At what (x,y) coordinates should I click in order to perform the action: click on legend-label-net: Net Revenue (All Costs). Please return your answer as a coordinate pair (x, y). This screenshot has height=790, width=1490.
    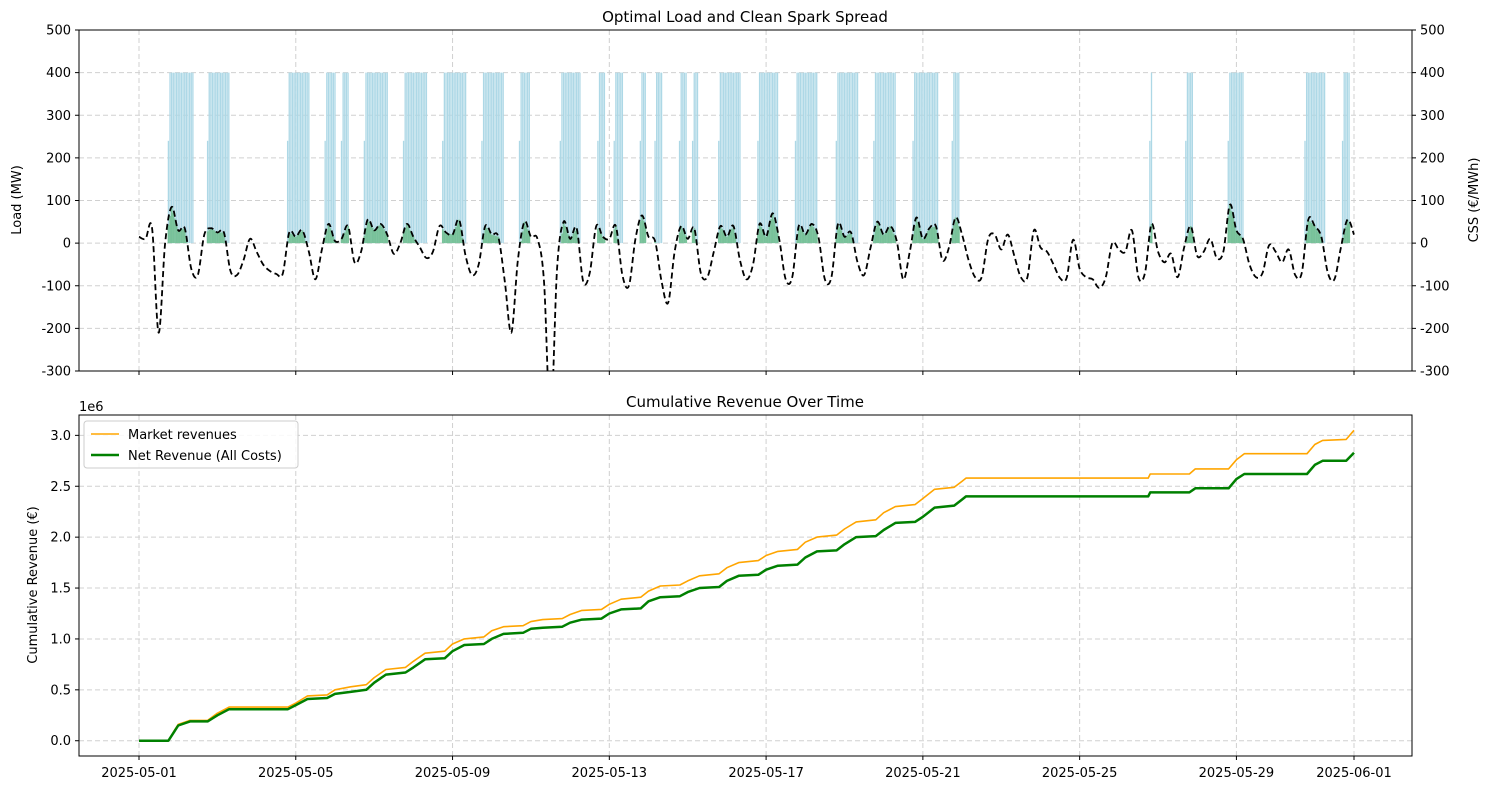
    Looking at the image, I should click on (205, 456).